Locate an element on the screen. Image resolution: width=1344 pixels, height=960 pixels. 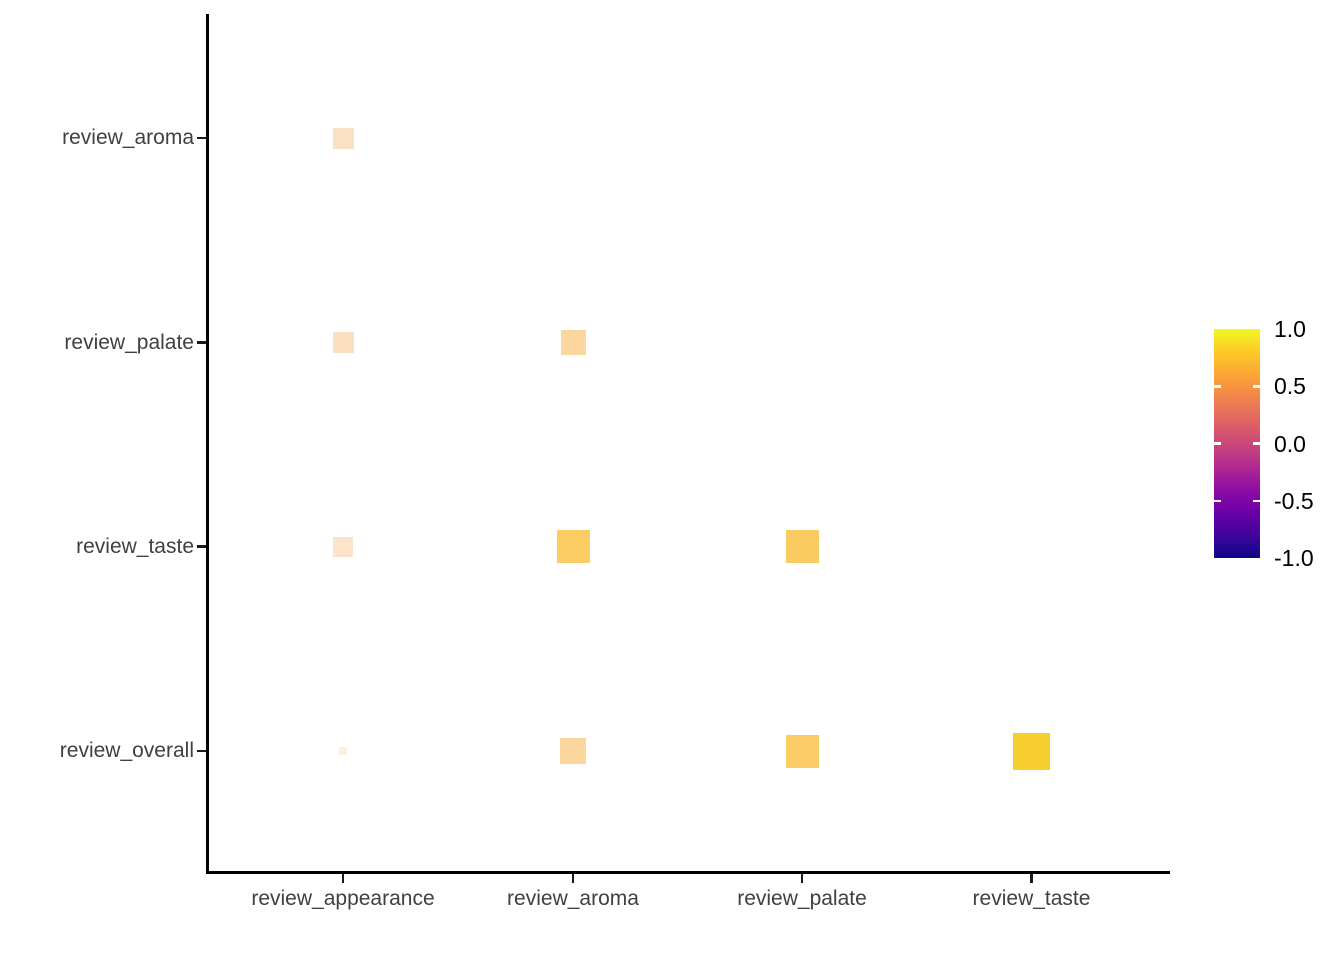
x-axis-label-review_aroma: review_aroma is located at coordinates (573, 898).